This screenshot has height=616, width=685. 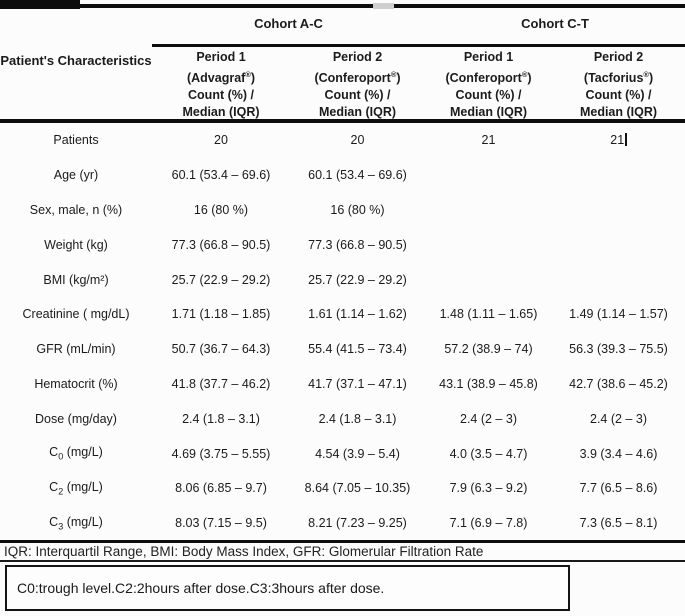 I want to click on table-cell: 3.9 (3.4 – 4.6), so click(x=618, y=454).